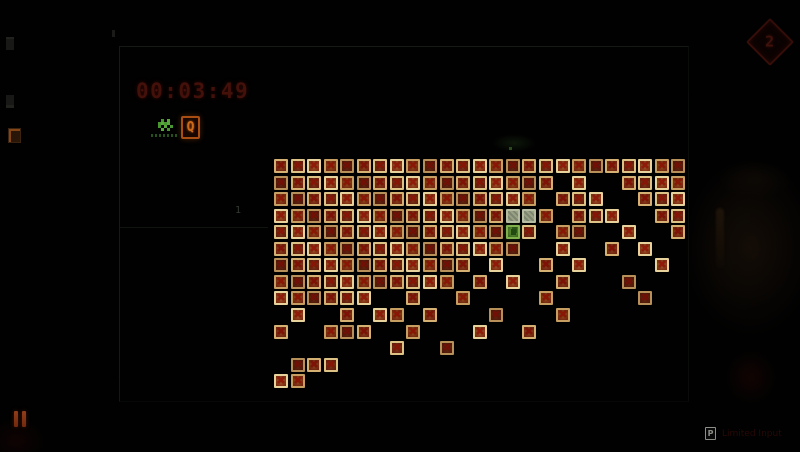 The image size is (800, 452). What do you see at coordinates (190, 127) in the screenshot?
I see `queue-badge: Q` at bounding box center [190, 127].